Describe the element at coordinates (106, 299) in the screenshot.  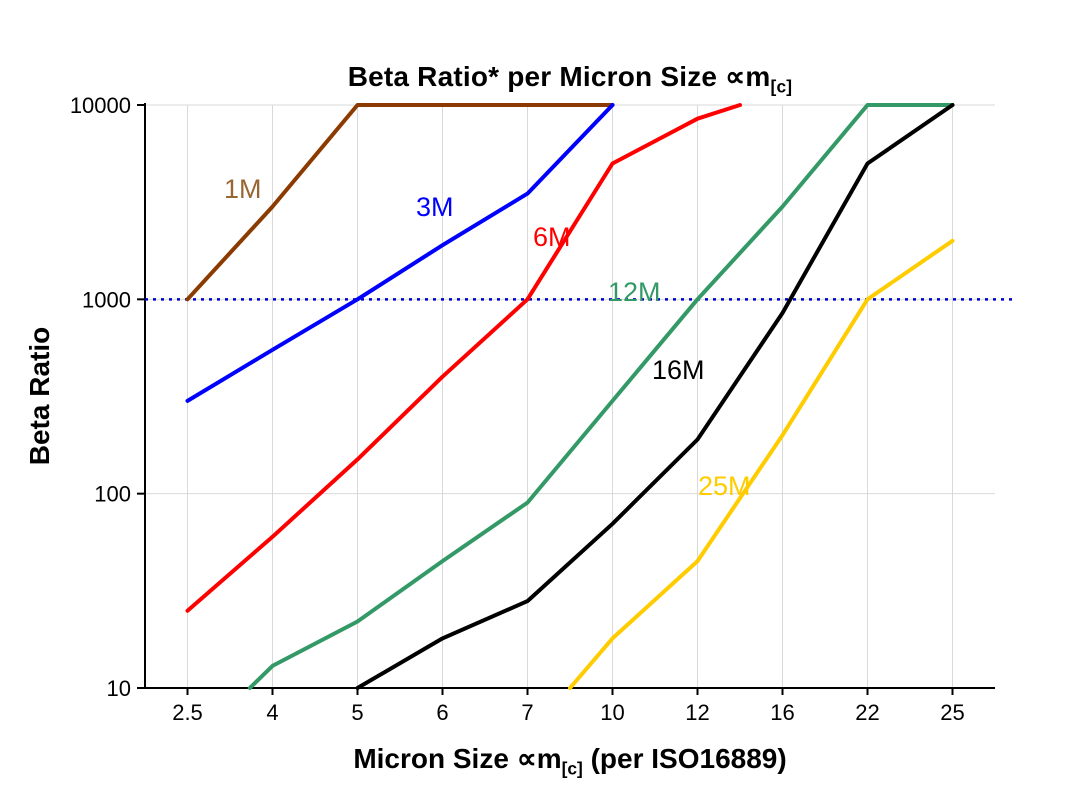
I see `y-tick-label: 1000` at that location.